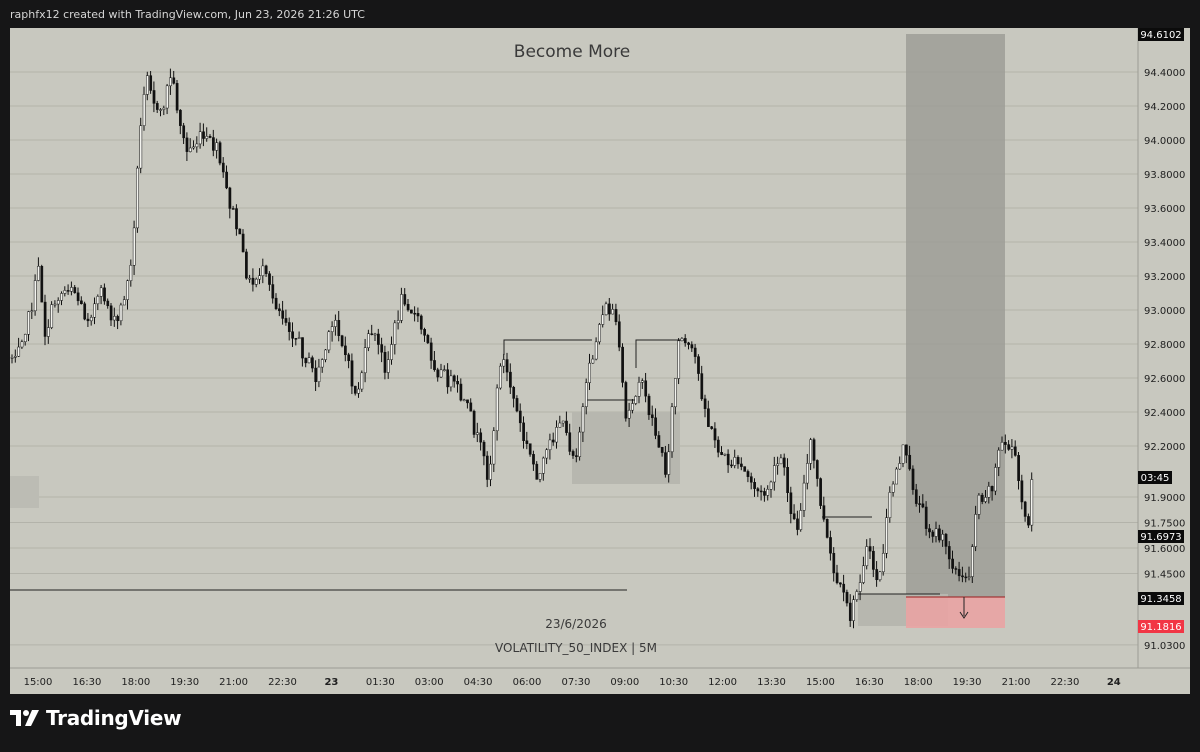  What do you see at coordinates (380, 682) in the screenshot?
I see `time-tick: 01:30` at bounding box center [380, 682].